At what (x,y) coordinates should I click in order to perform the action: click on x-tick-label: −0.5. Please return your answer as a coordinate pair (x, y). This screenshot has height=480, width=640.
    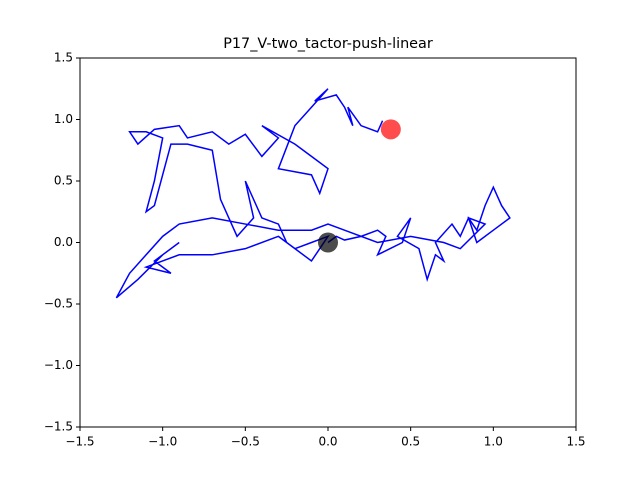
    Looking at the image, I should click on (245, 442).